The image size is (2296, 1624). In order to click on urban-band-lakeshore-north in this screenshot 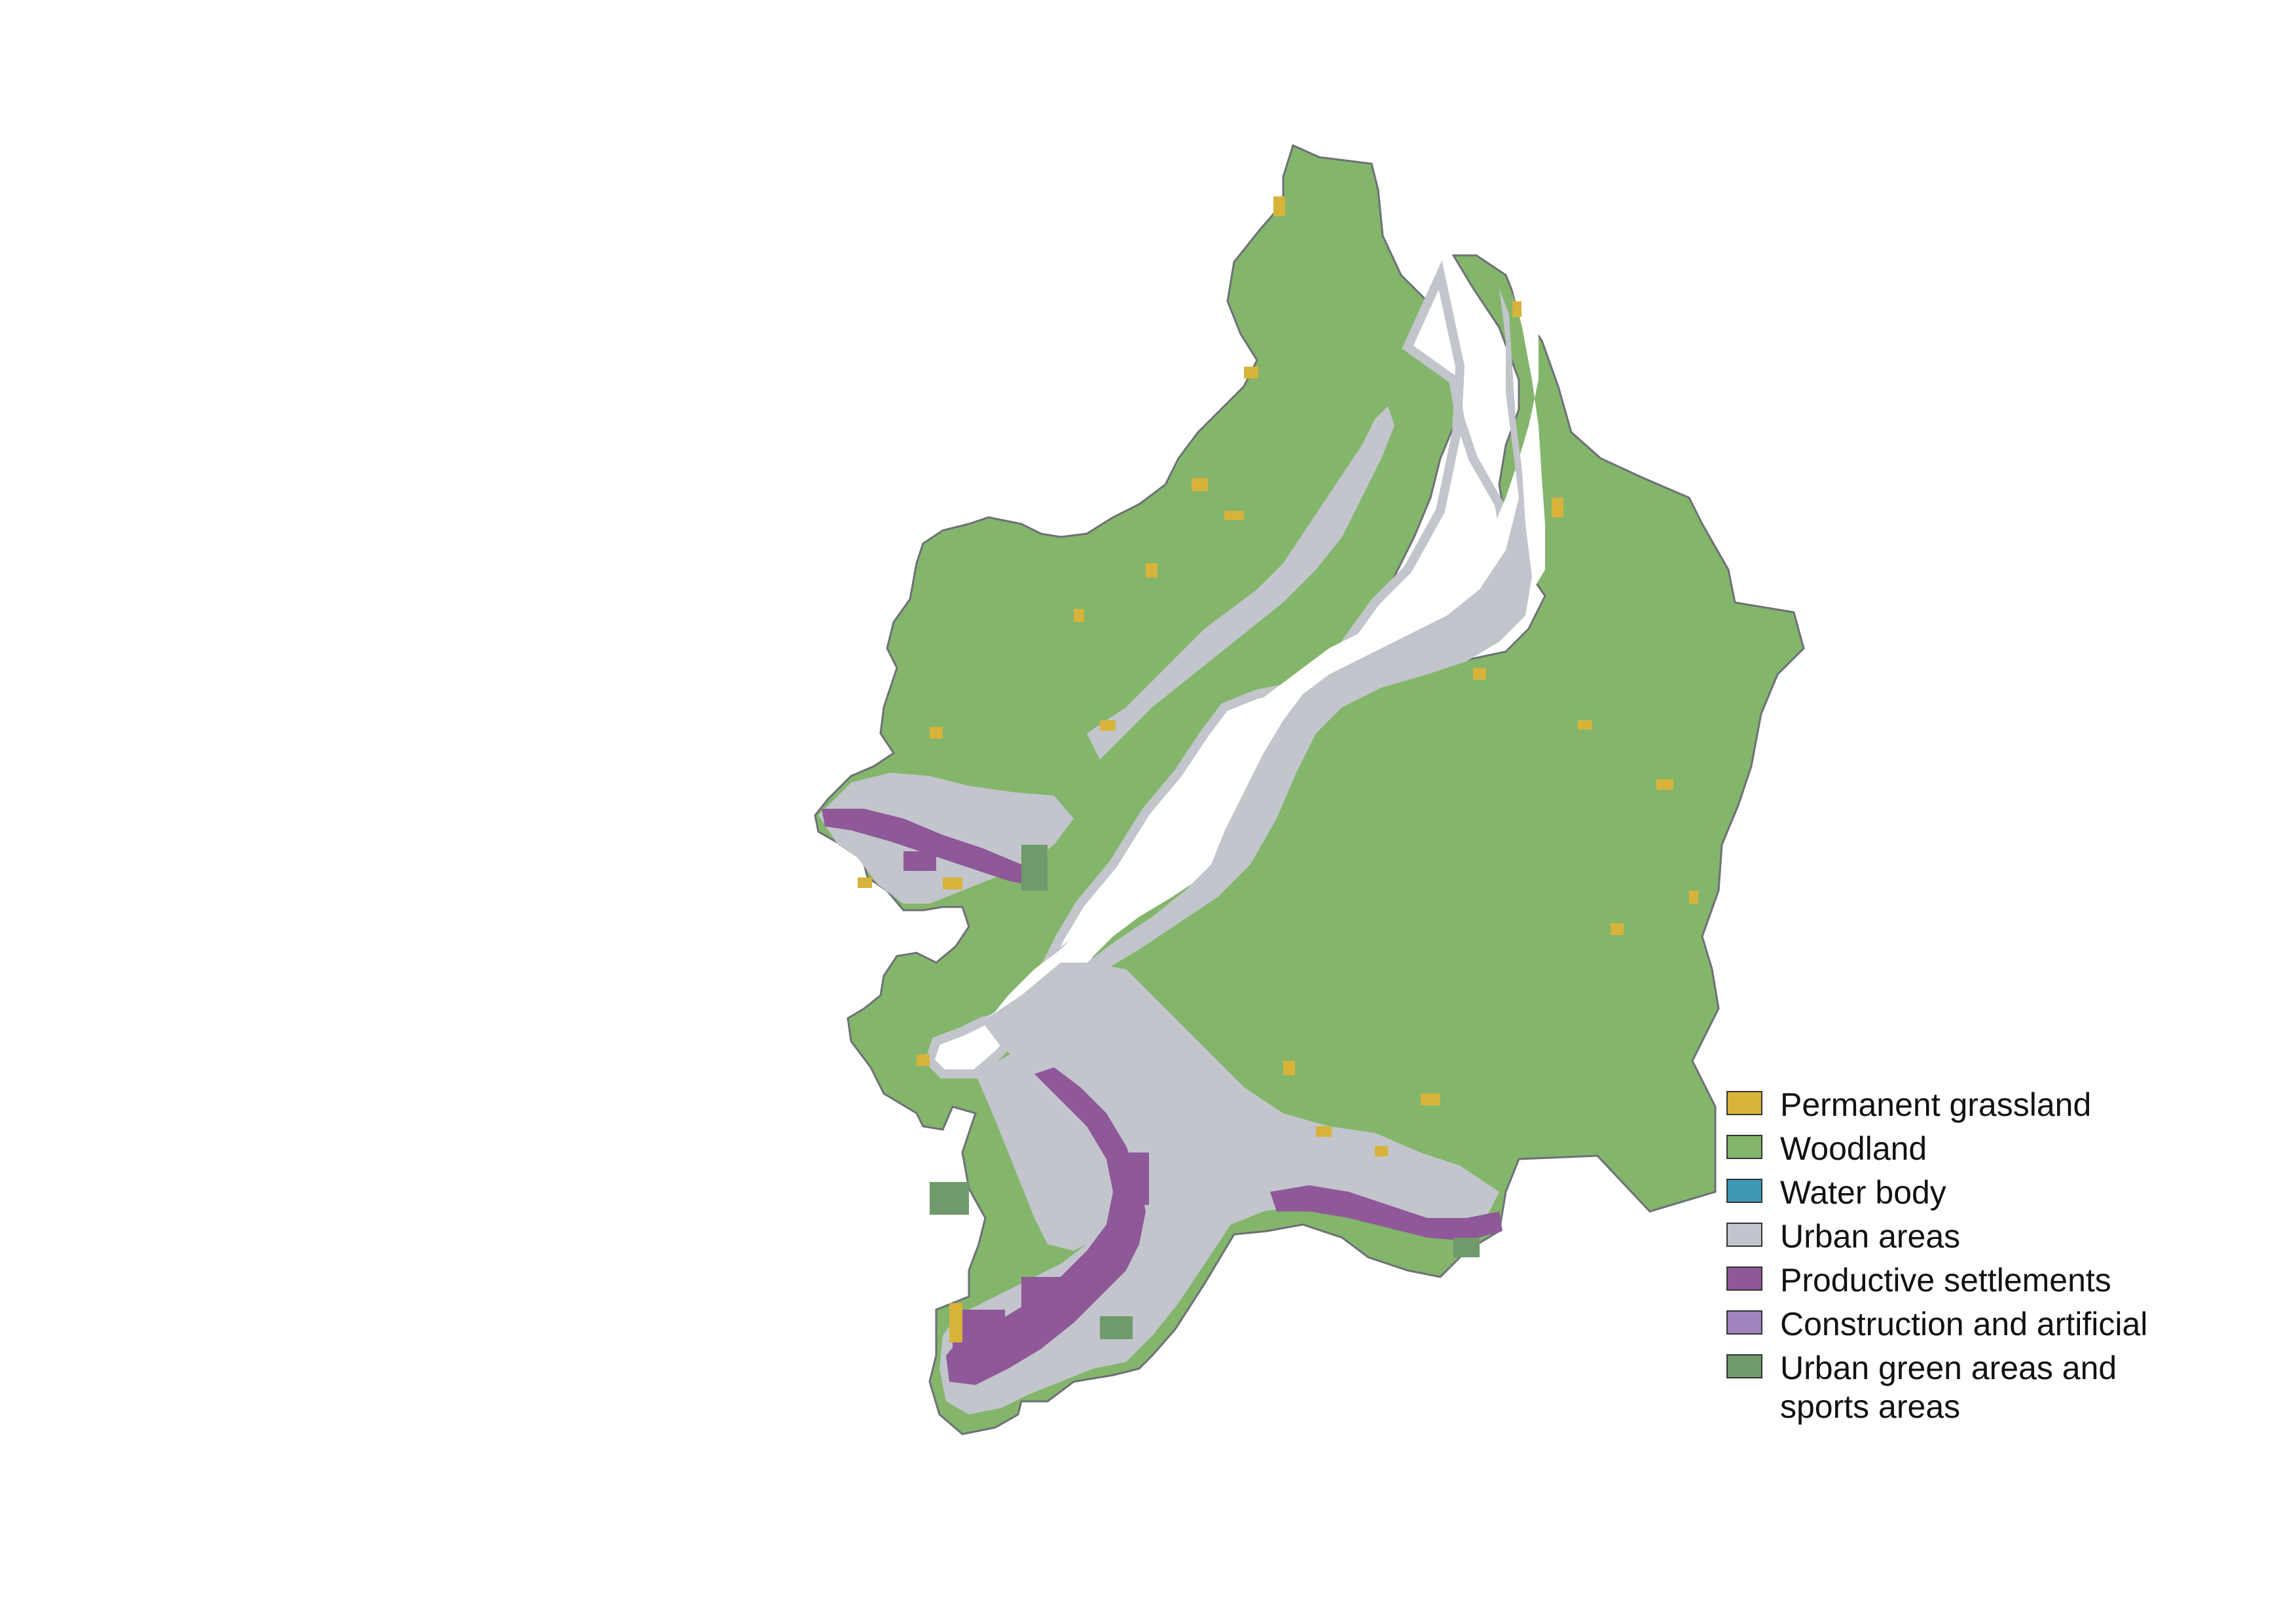, I will do `click(1240, 583)`.